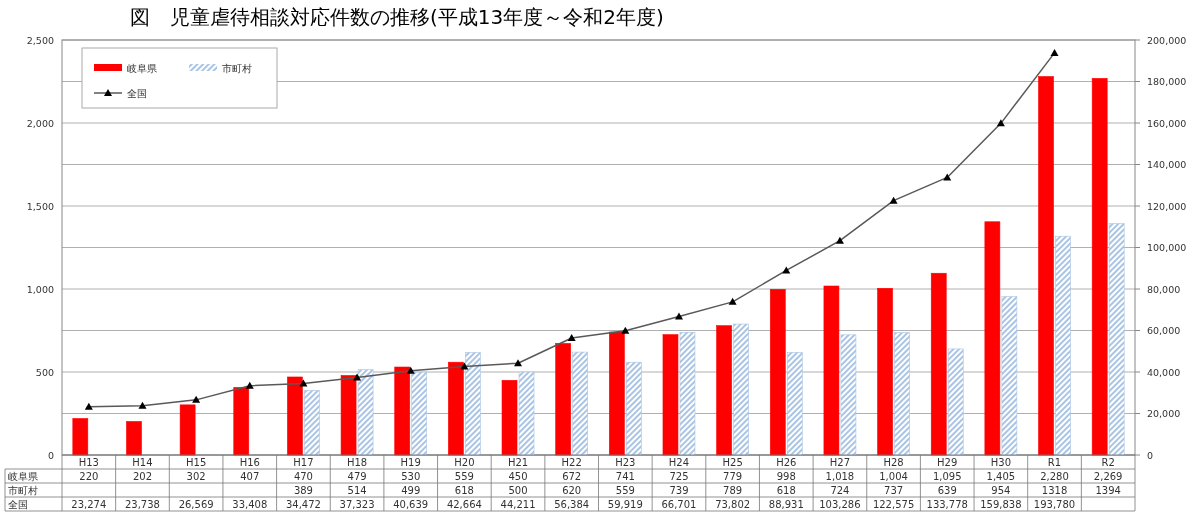  I want to click on data-label: 741, so click(625, 476).